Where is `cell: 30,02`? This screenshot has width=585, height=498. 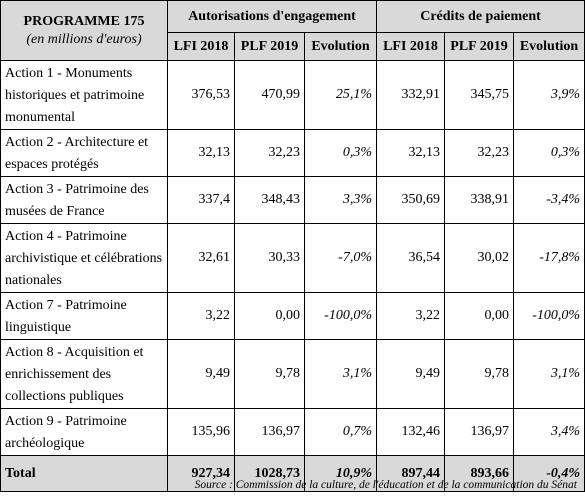
cell: 30,02 is located at coordinates (479, 258).